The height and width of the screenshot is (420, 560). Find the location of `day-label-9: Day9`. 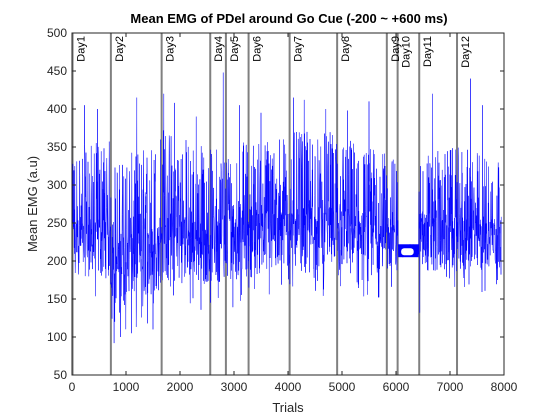

day-label-9: Day9 is located at coordinates (396, 49).